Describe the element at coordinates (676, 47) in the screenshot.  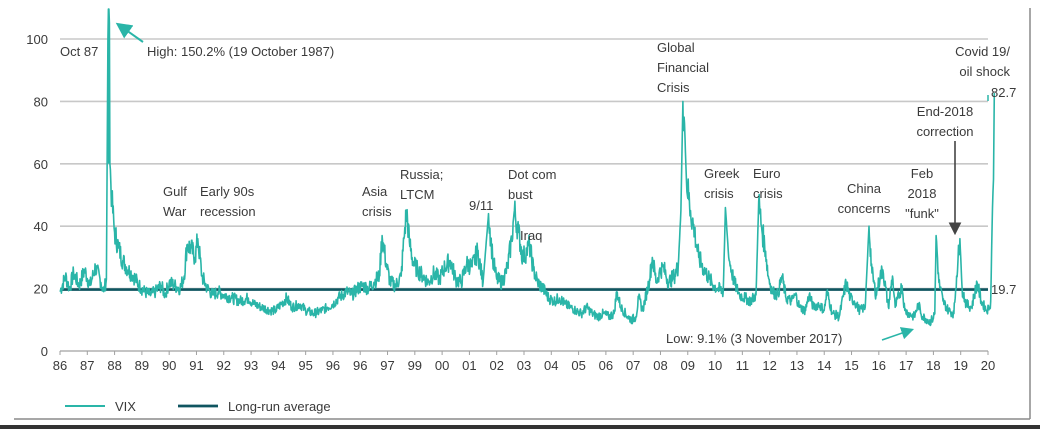
I see `annotation-line: Global` at that location.